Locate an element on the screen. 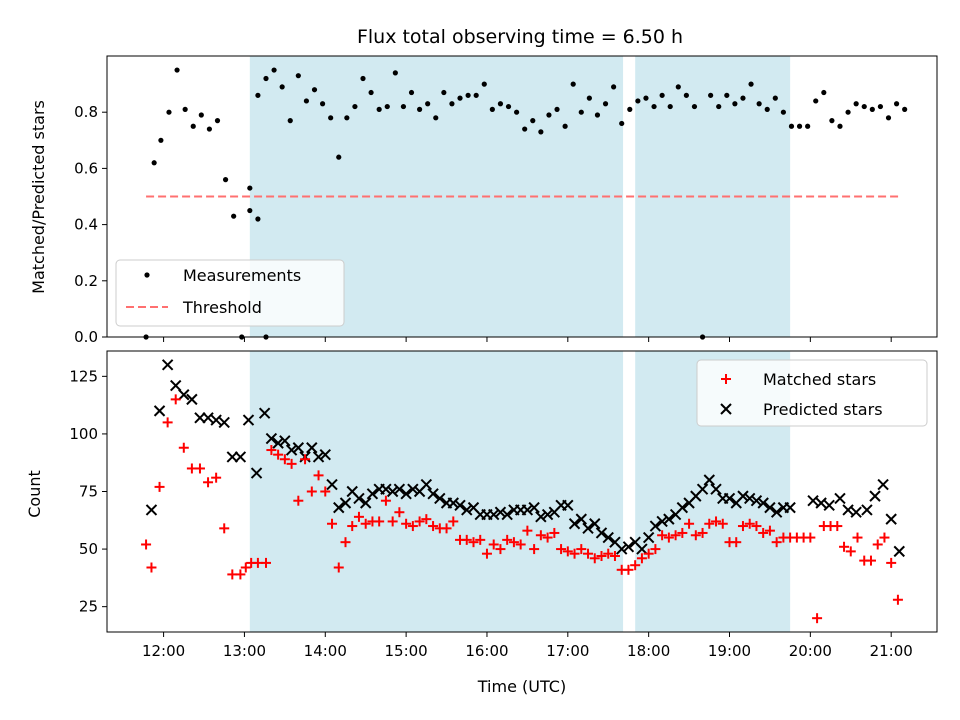  legend-marker-measurements is located at coordinates (147, 275).